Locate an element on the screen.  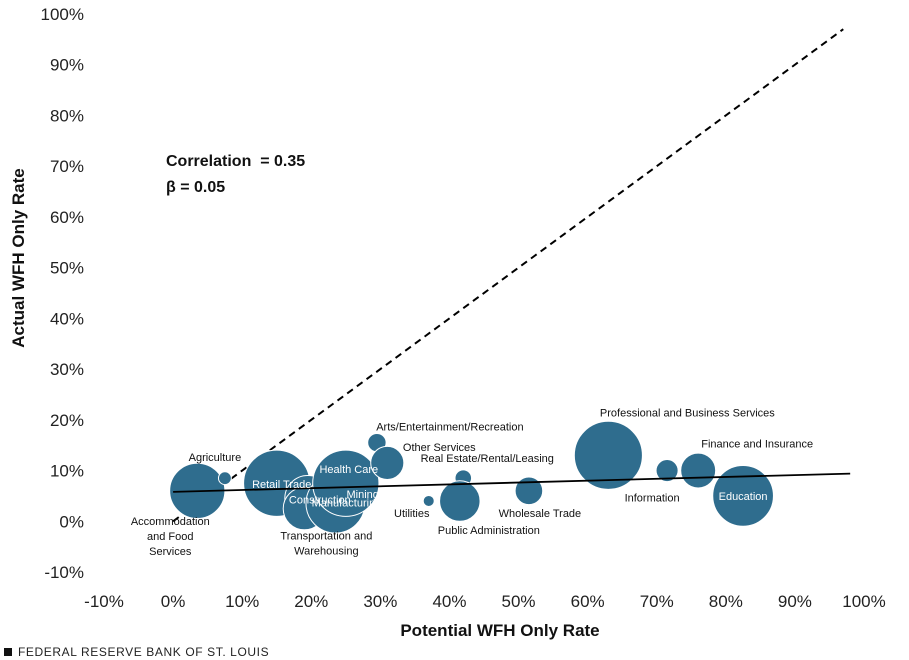
bubble-label: Agriculture is located at coordinates (215, 458).